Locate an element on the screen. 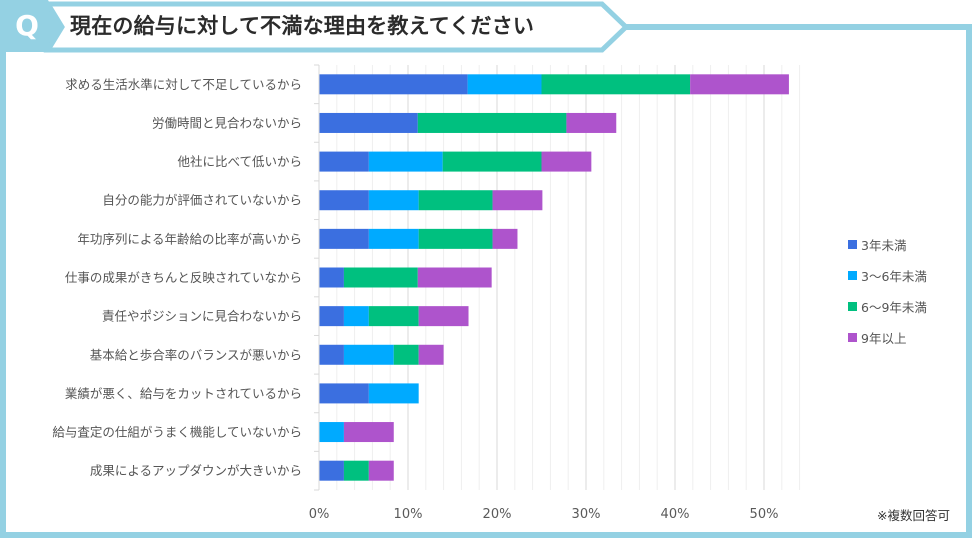 Image resolution: width=974 pixels, height=538 pixels. legend-item: 9年以上 is located at coordinates (887, 337).